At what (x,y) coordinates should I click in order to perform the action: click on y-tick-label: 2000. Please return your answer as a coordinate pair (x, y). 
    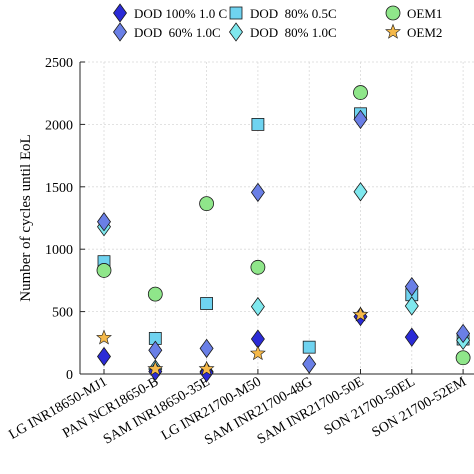
    Looking at the image, I should click on (59, 125).